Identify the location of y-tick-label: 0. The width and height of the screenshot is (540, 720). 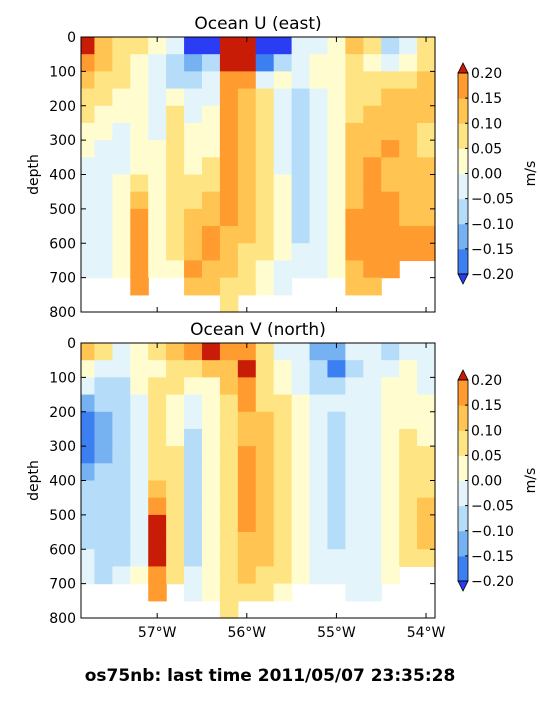
(71, 38).